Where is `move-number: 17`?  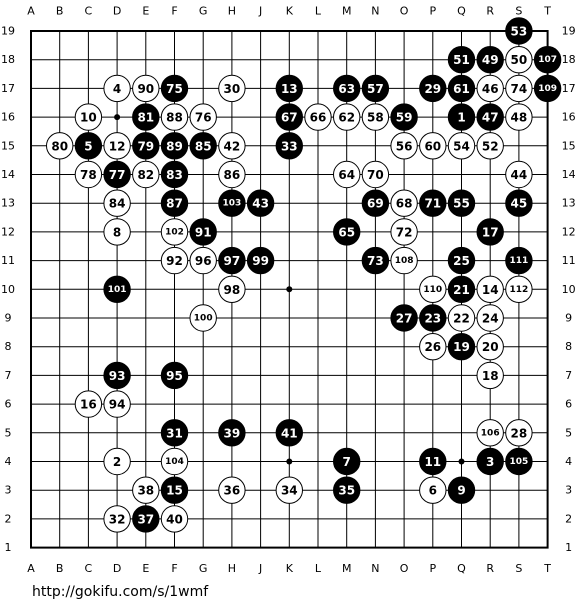
move-number: 17 is located at coordinates (490, 232).